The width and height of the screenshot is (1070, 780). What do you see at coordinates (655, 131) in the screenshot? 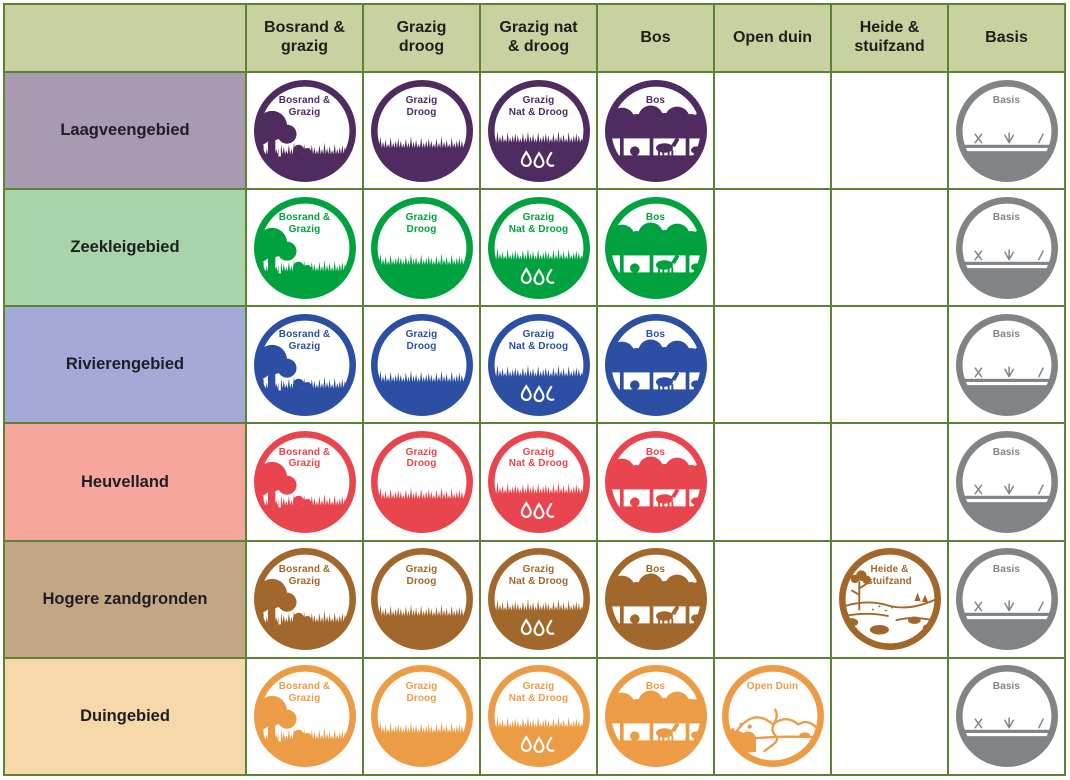
I see `cell-laagveengebied-bos: Bos` at bounding box center [655, 131].